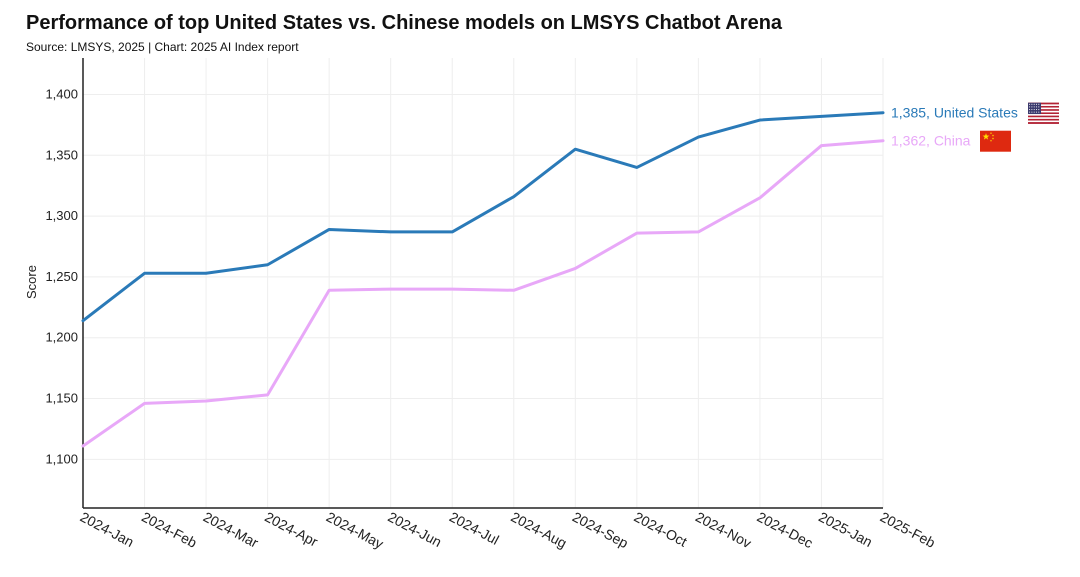 Image resolution: width=1080 pixels, height=577 pixels. What do you see at coordinates (61, 398) in the screenshot?
I see `y-tick-label: 1,150` at bounding box center [61, 398].